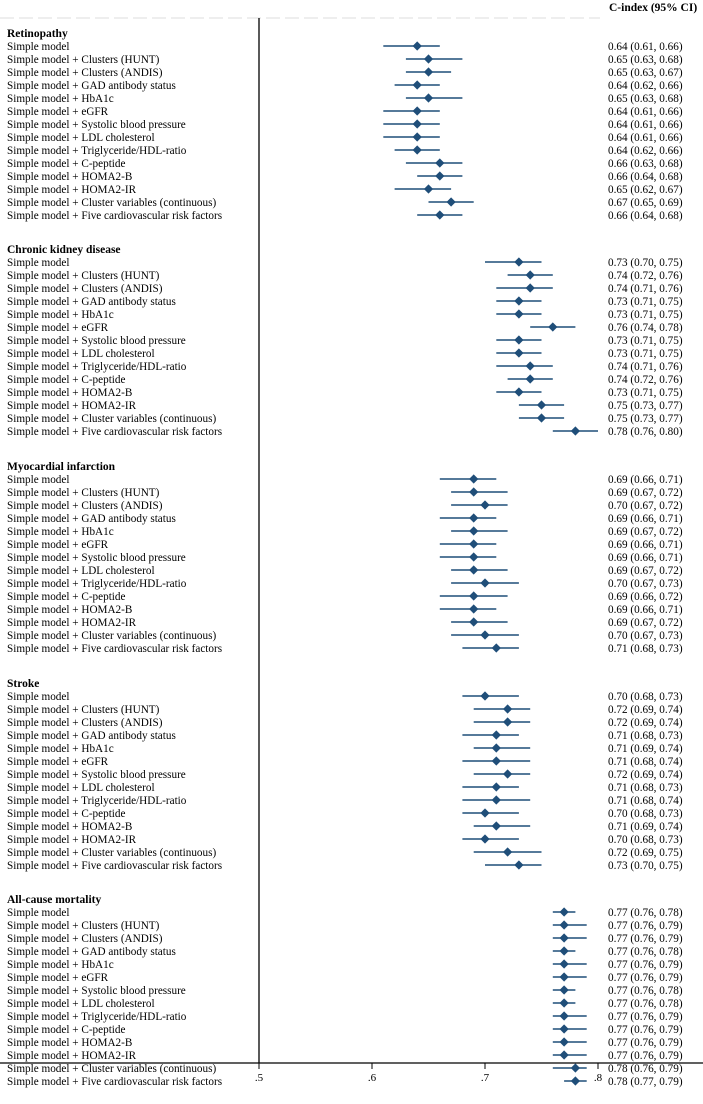 The height and width of the screenshot is (1104, 703). What do you see at coordinates (645, 1082) in the screenshot?
I see `ci-value: 0.78 (0.77, 0.79)` at bounding box center [645, 1082].